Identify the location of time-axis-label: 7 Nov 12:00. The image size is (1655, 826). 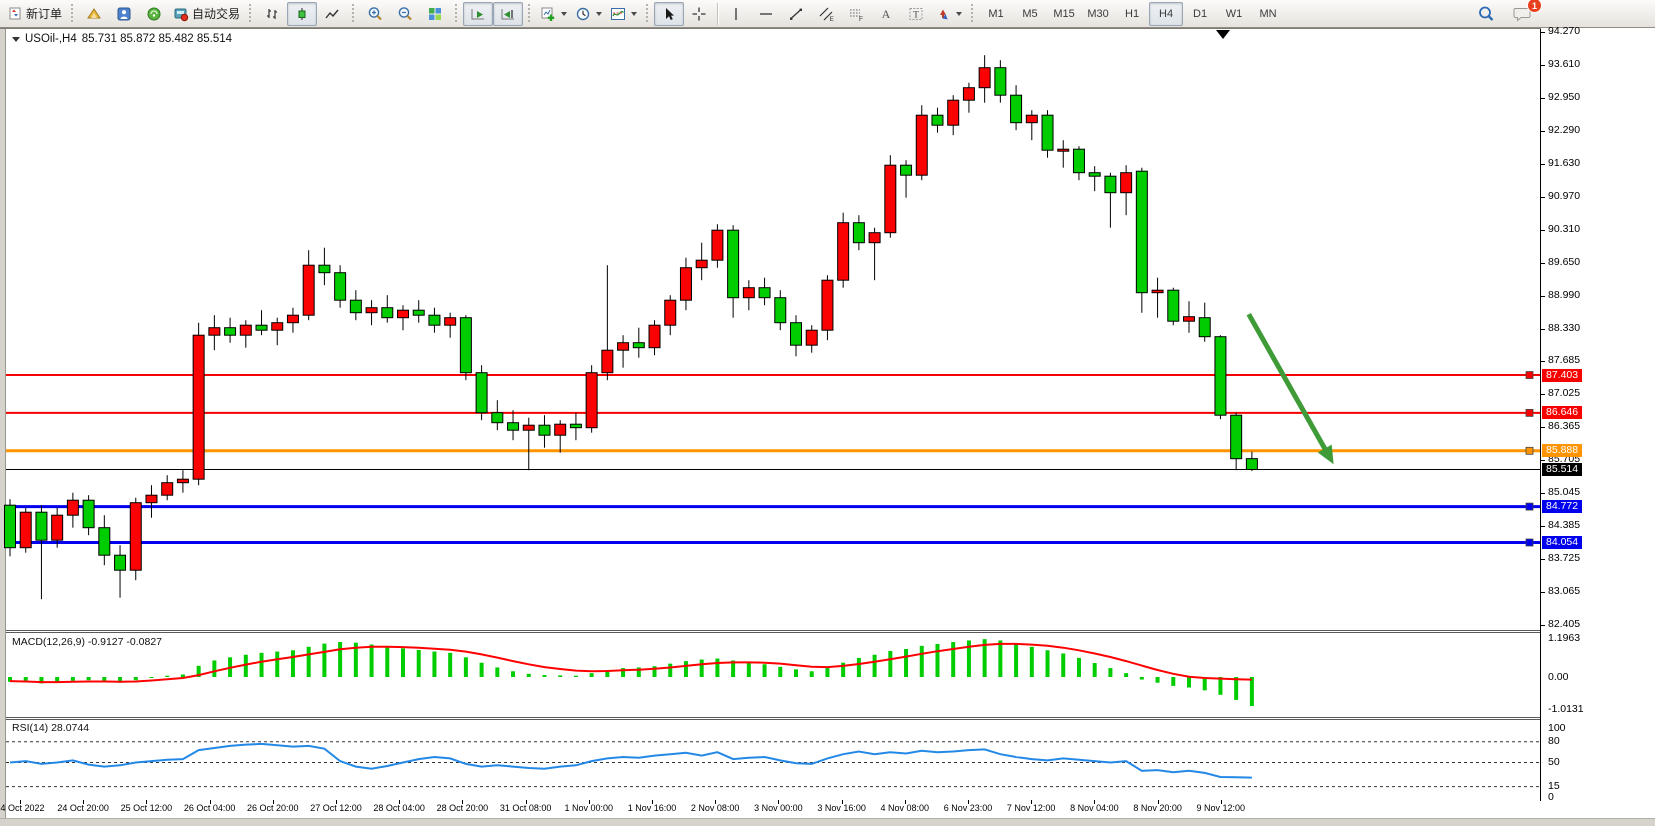
(1031, 808).